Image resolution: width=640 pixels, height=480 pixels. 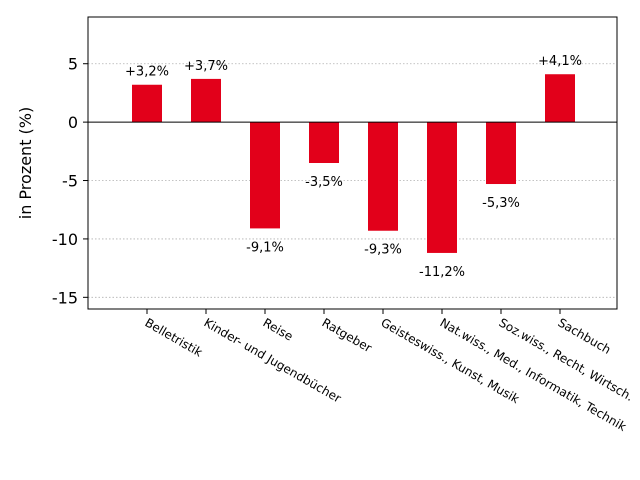 I want to click on data-label: -3,5%, so click(x=324, y=182).